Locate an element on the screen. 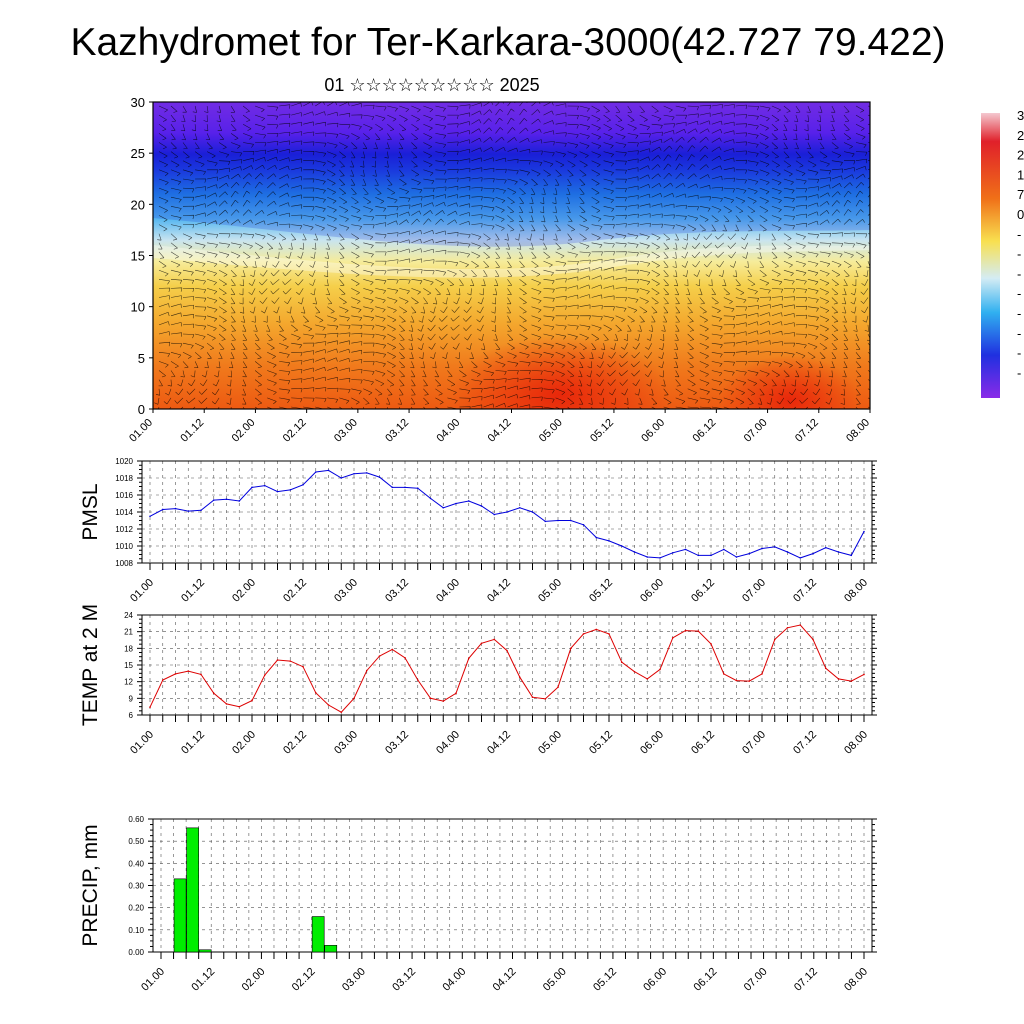 Image resolution: width=1024 pixels, height=1024 pixels. section-cold-band is located at coordinates (511, 174).